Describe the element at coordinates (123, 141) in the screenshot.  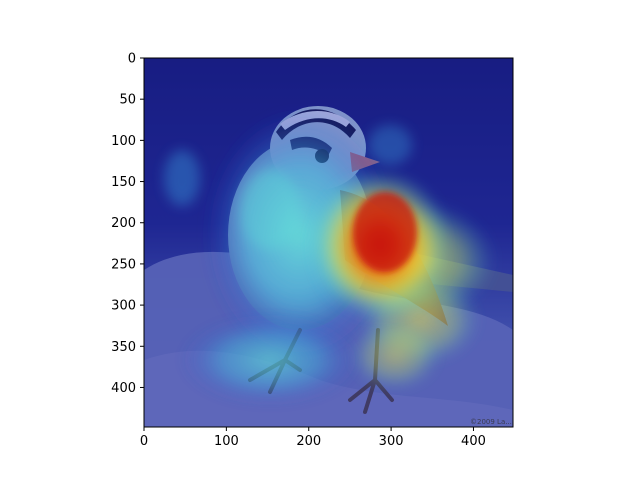
I see `y-tick-label: 100` at that location.